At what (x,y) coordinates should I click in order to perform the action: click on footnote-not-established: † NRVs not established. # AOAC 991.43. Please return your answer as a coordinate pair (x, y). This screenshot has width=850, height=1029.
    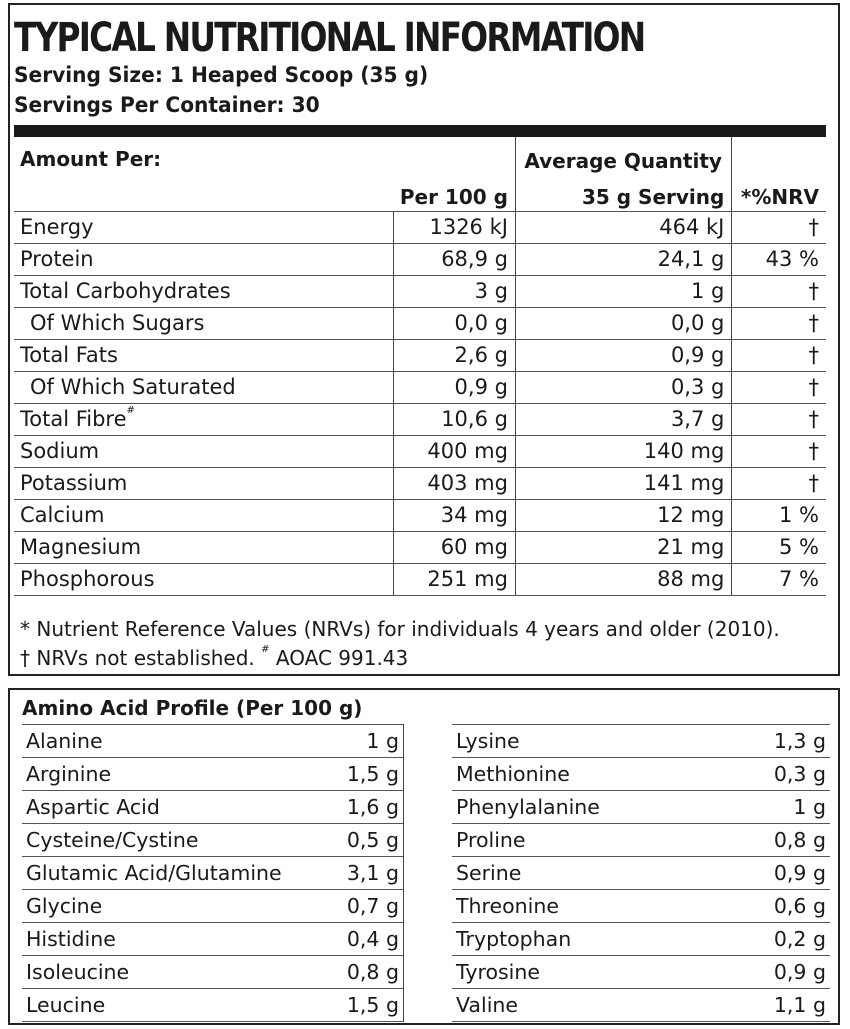
    Looking at the image, I should click on (214, 657).